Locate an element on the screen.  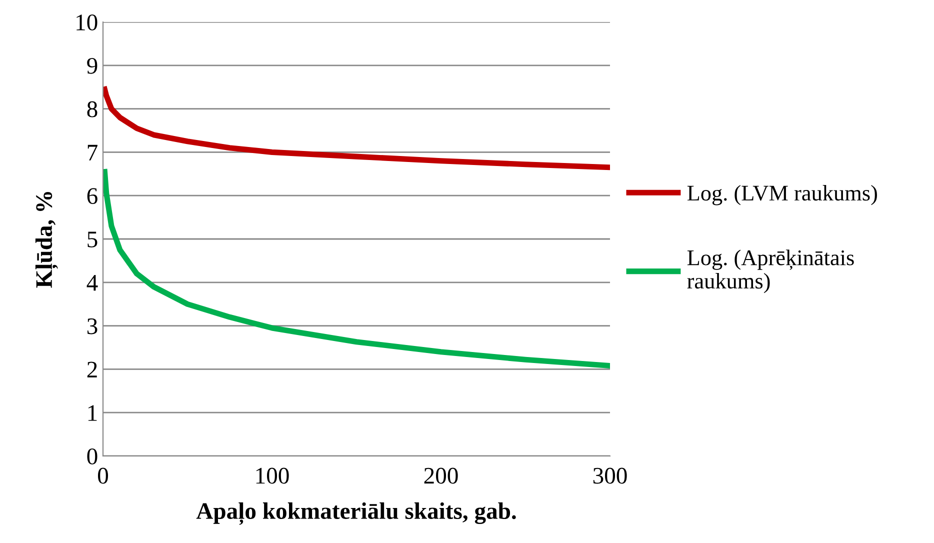
legend-label: Log. (Aprēķinātais raukums) is located at coordinates (770, 272).